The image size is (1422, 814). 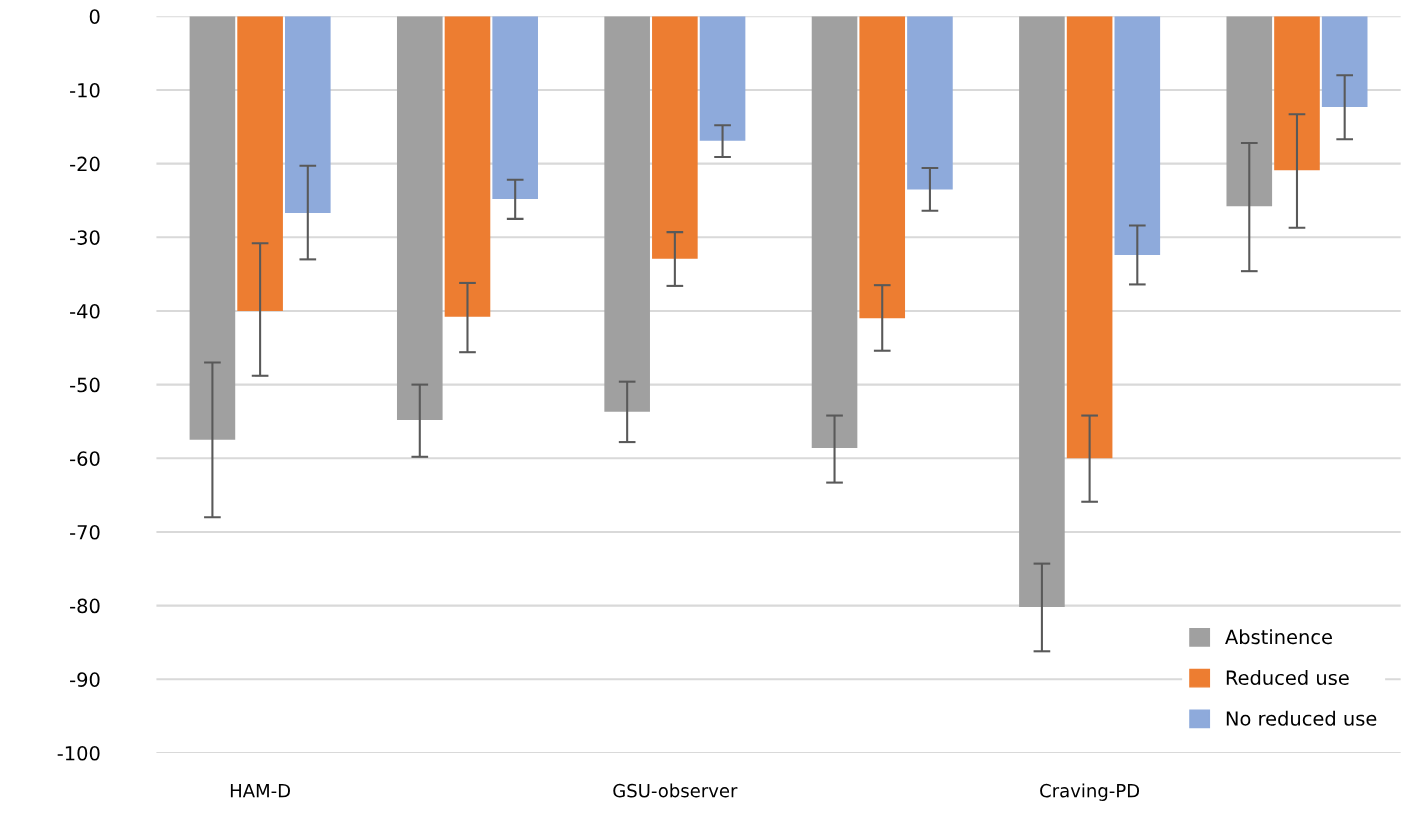 I want to click on legend-label: No reduced use, so click(x=1301, y=718).